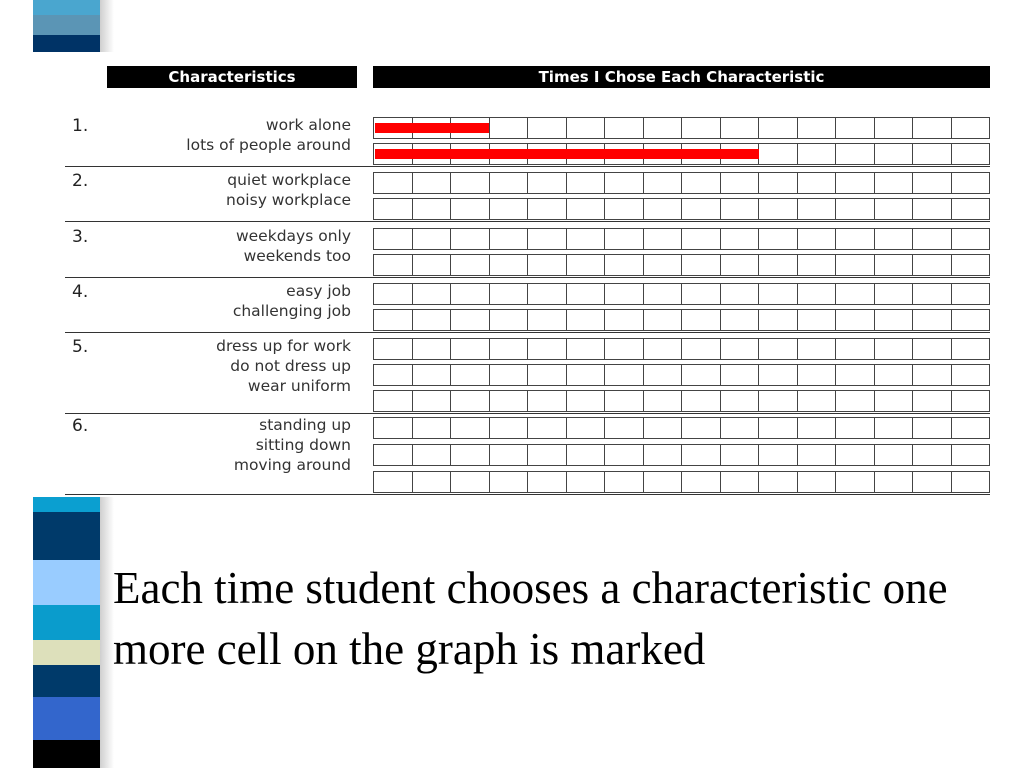 This screenshot has width=1024, height=768. I want to click on characteristic-label: easy job, so click(318, 291).